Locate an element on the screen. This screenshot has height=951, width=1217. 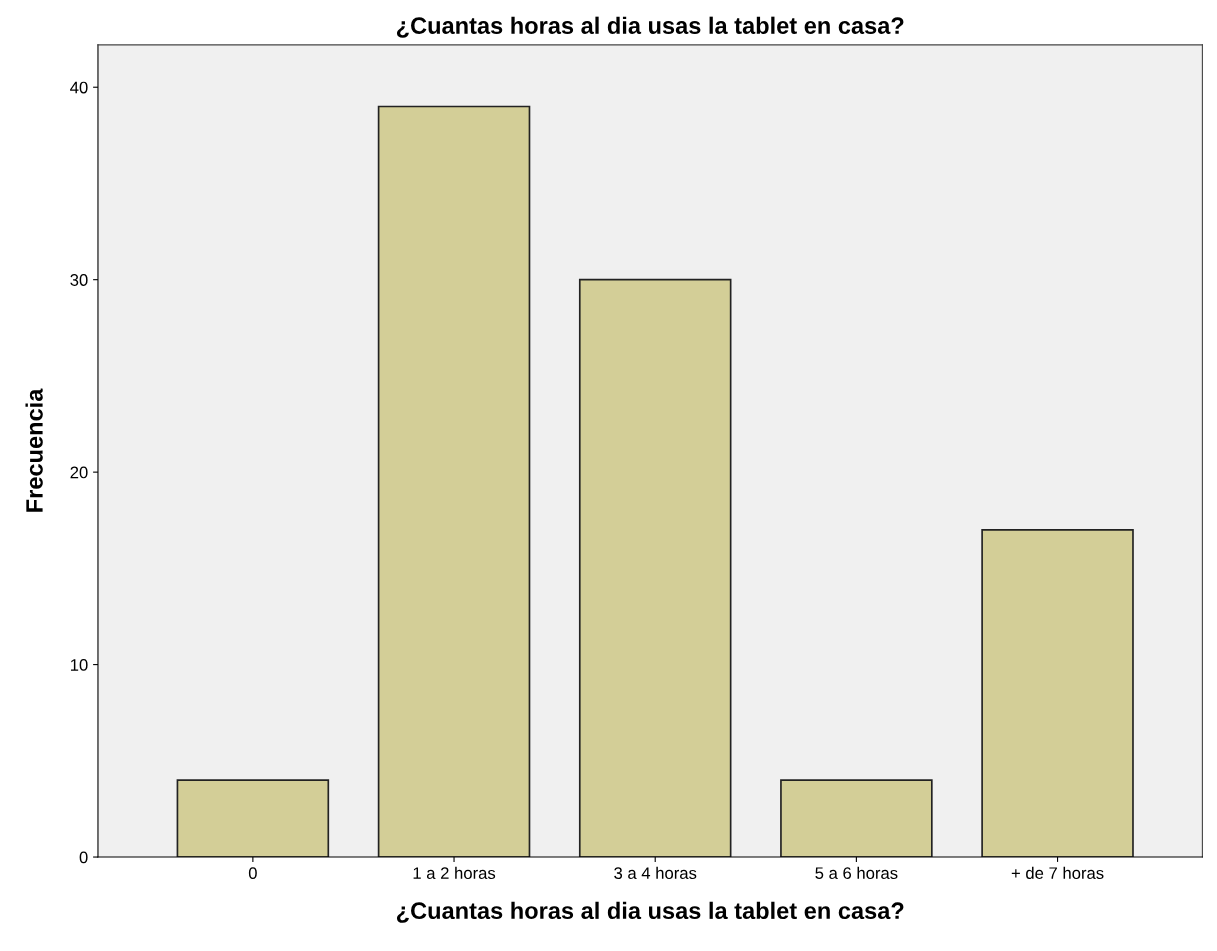
chart-title: ¿Cuantas horas al dia usas la tablet en casa? is located at coordinates (650, 27).